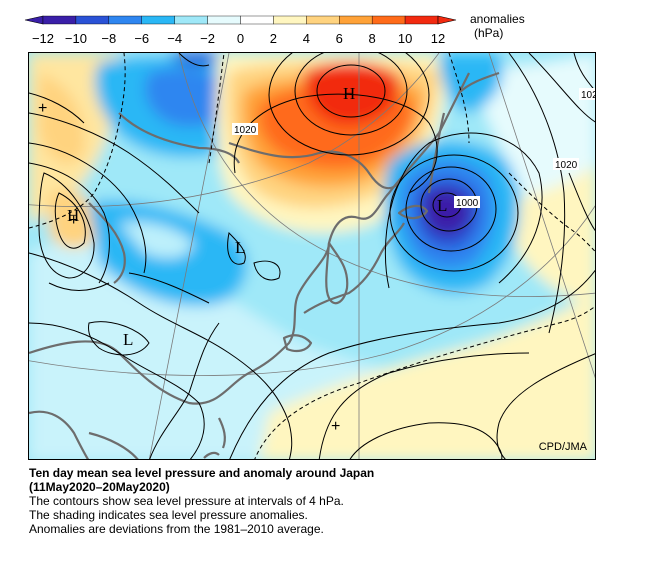 The height and width of the screenshot is (570, 650). I want to click on colorbar-tick-label: 6, so click(339, 38).